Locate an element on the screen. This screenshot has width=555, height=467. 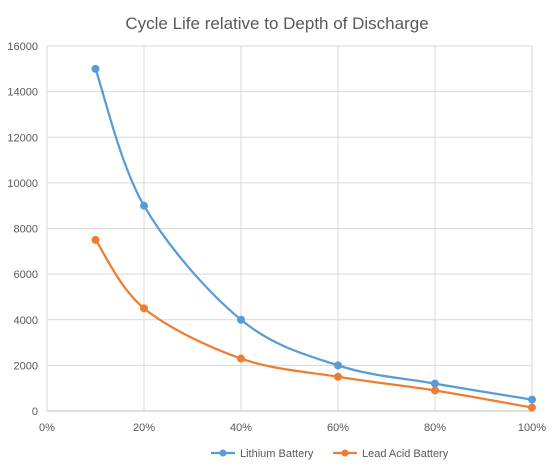
legend-label: Lithium Battery is located at coordinates (277, 454).